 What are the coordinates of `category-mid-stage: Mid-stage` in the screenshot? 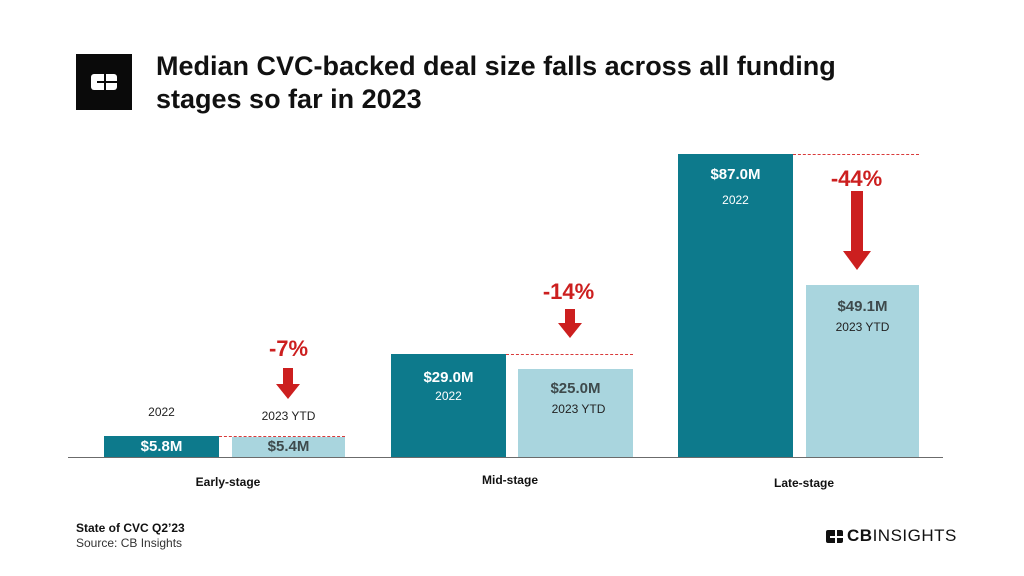 It's located at (509, 480).